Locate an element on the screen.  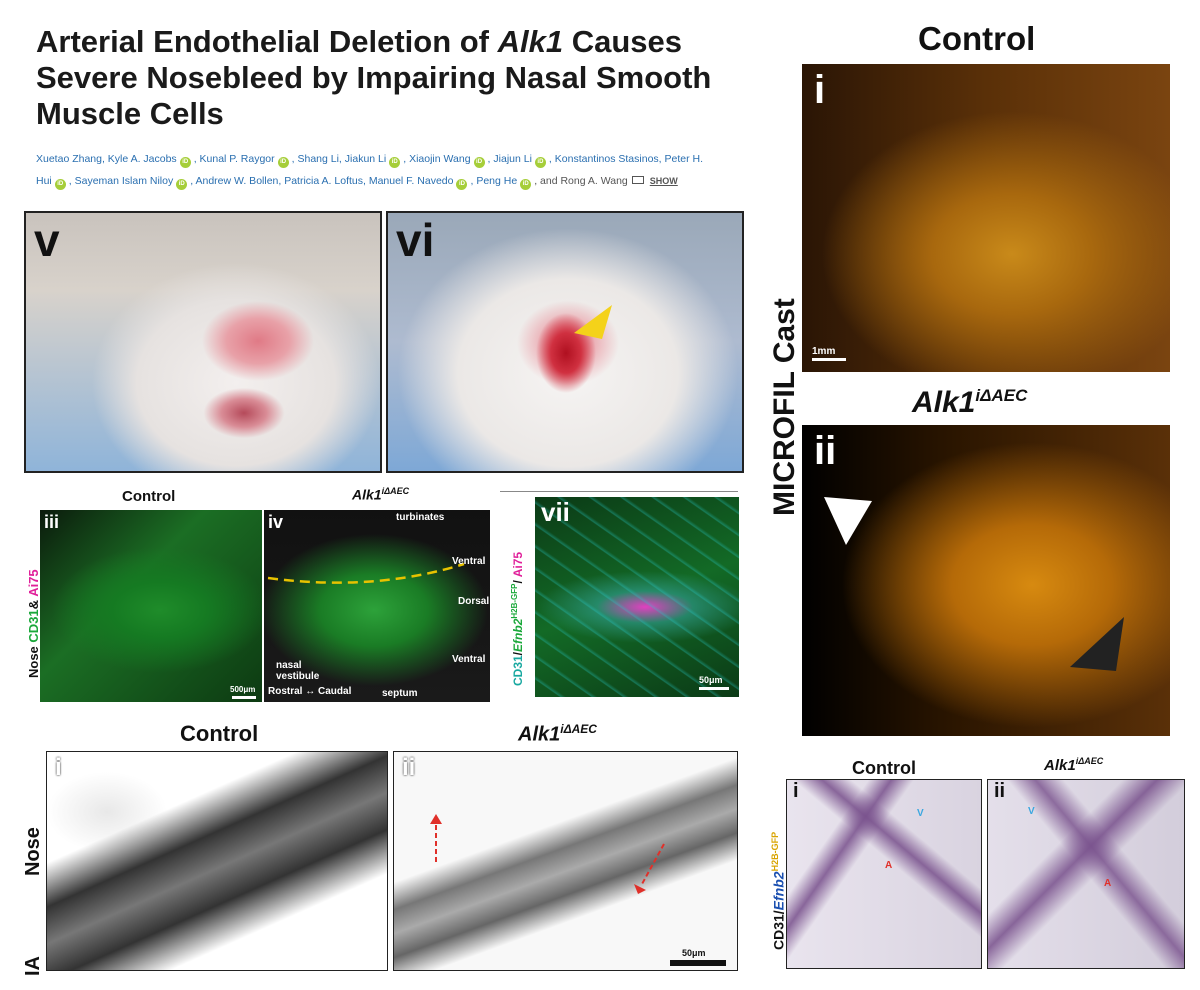
fluorescence-vessel-closeup: vii 50μm is located at coordinates (637, 597).